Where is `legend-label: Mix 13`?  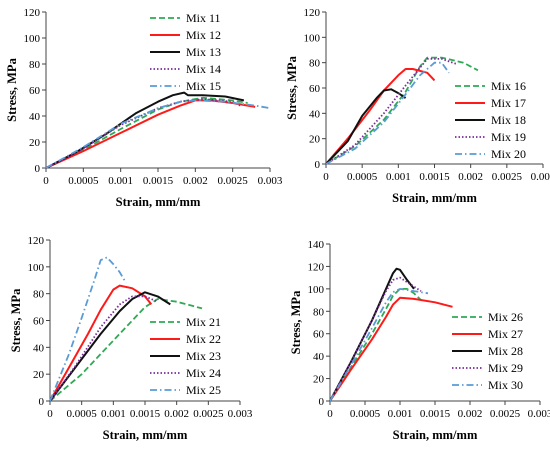 legend-label: Mix 13 is located at coordinates (203, 52).